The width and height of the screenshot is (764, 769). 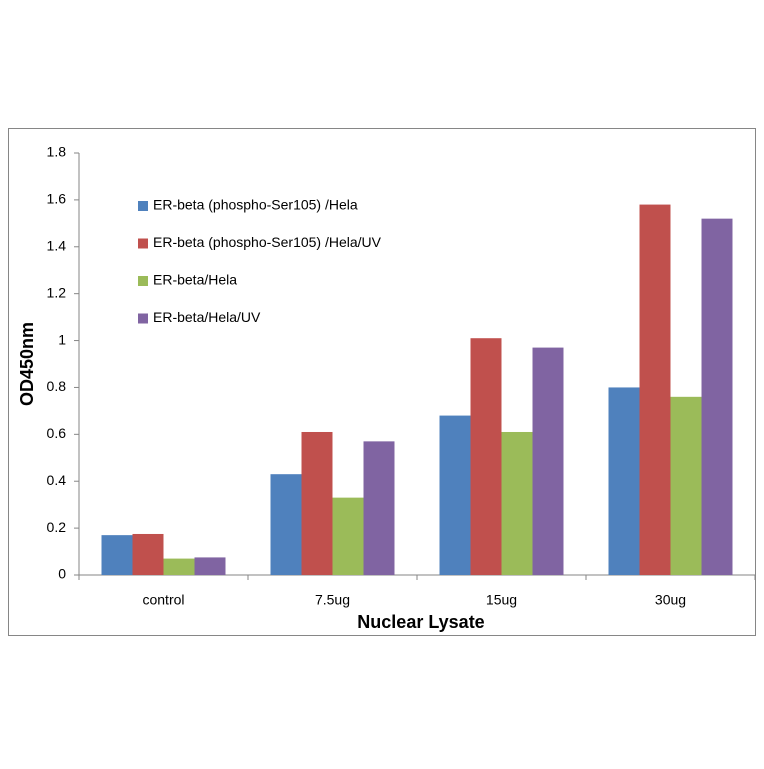 What do you see at coordinates (57, 386) in the screenshot?
I see `y-tick-label: 0.8` at bounding box center [57, 386].